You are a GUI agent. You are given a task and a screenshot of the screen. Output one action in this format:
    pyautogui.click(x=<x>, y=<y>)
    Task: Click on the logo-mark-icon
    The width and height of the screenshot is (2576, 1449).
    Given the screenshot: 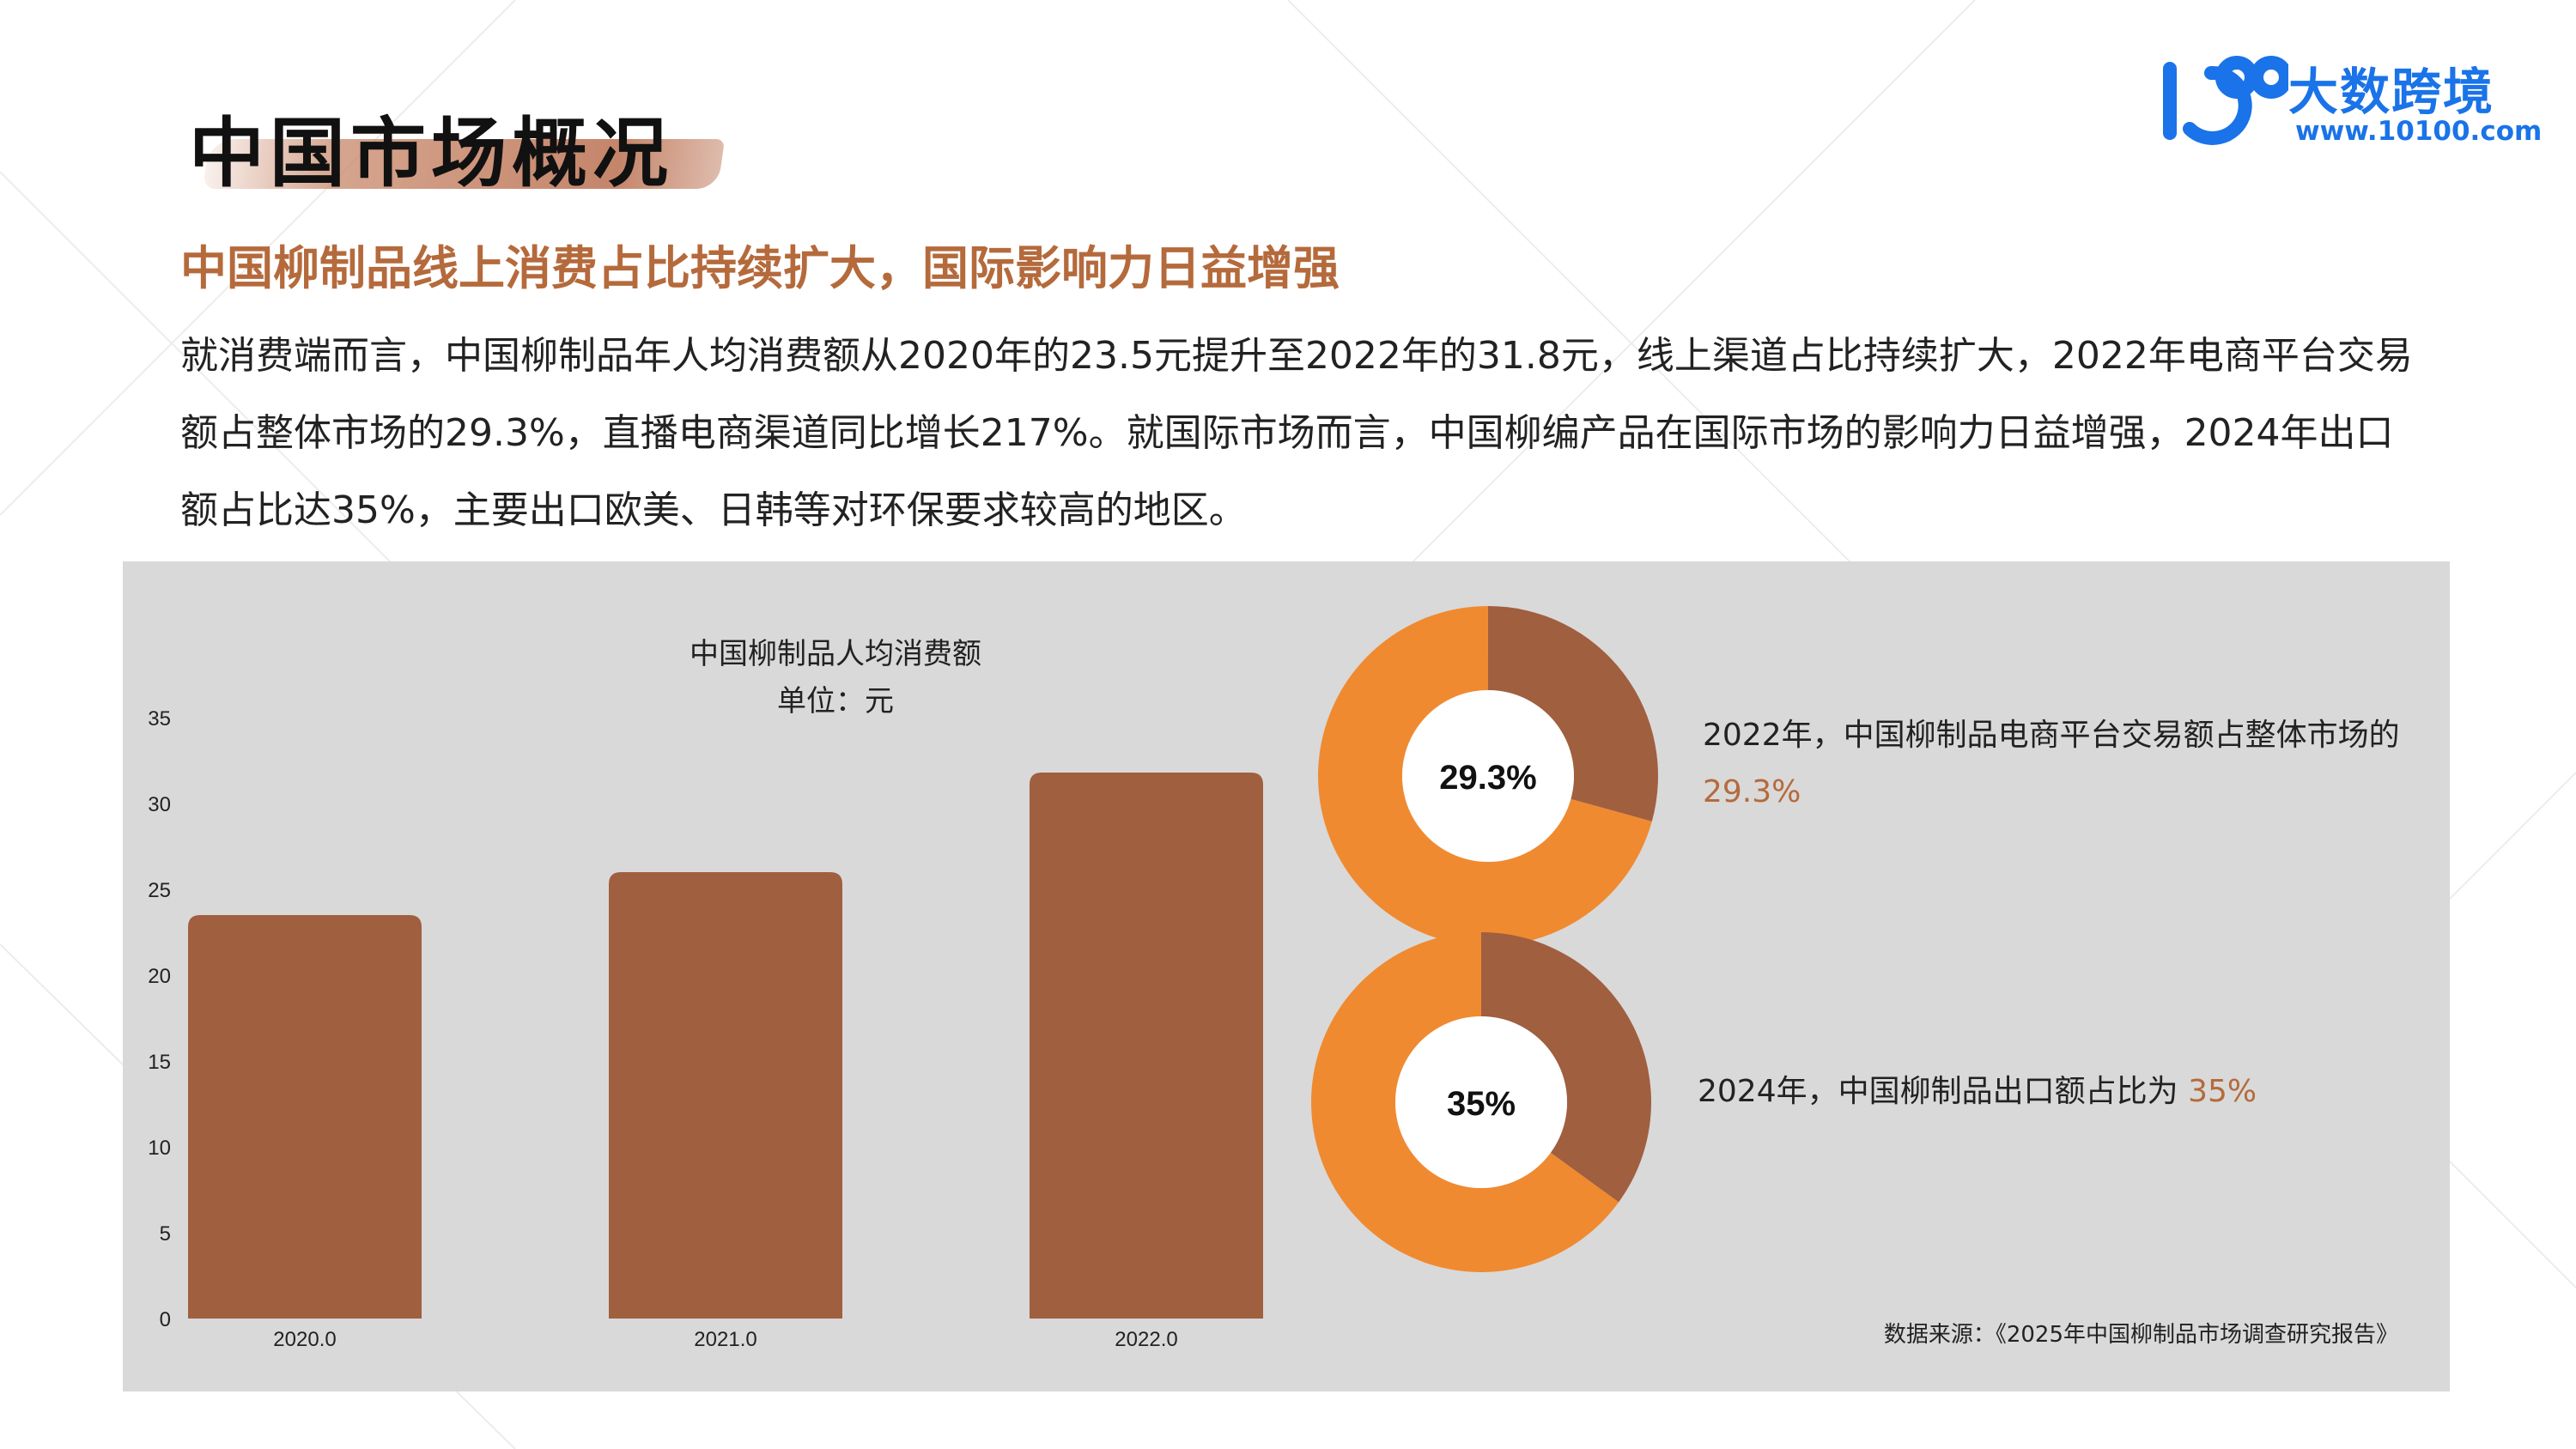 What is the action you would take?
    pyautogui.click(x=2228, y=100)
    